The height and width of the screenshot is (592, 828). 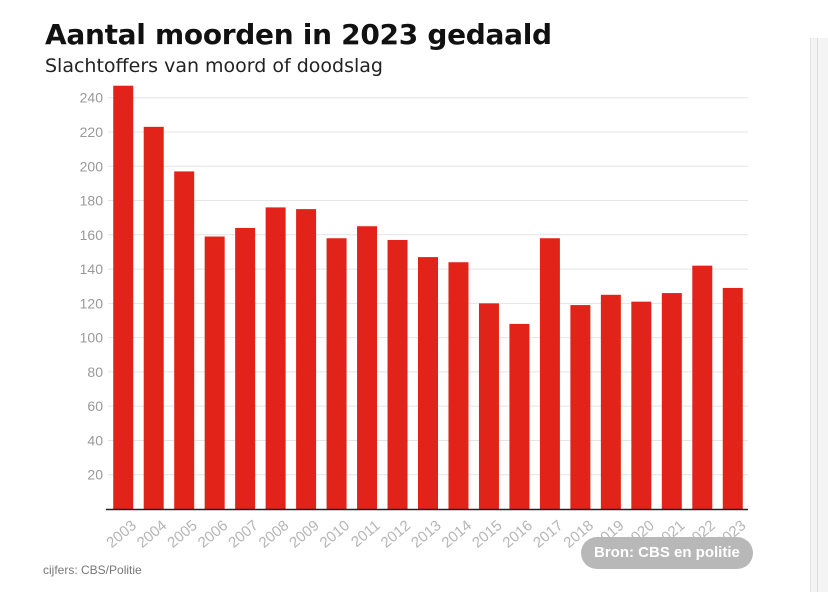 I want to click on x-tick-label: 2009, so click(x=304, y=534).